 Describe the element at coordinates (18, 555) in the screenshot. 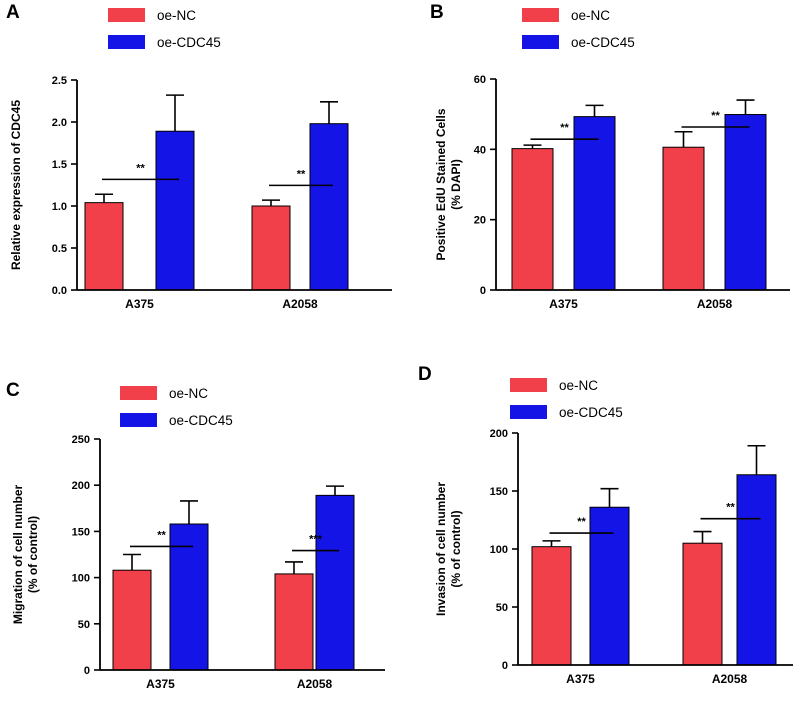

I see `y-axis-label: Migration of cell number` at that location.